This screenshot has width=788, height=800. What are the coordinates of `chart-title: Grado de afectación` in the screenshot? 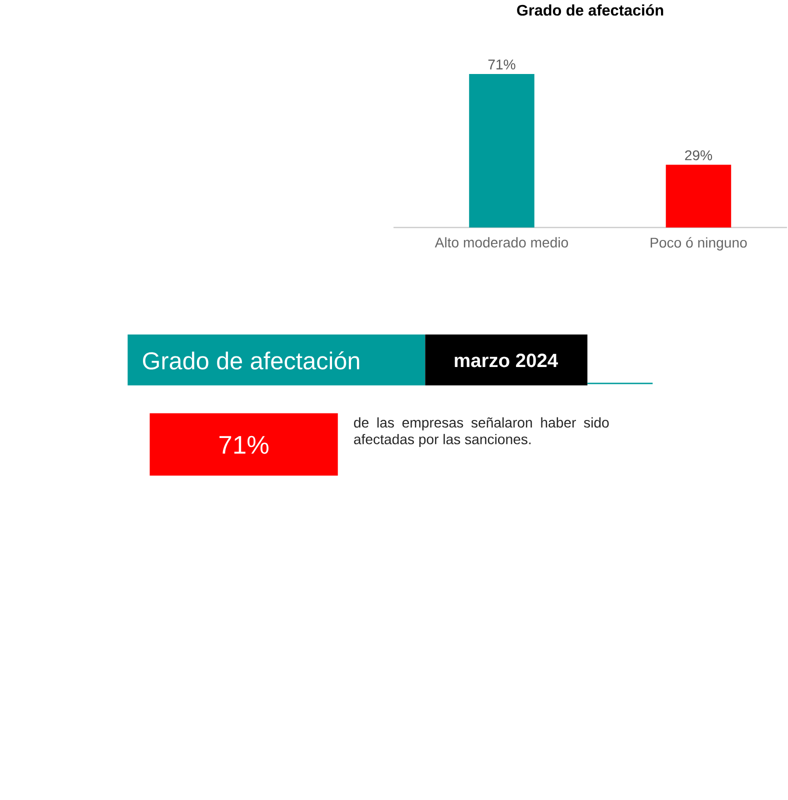 It's located at (590, 10).